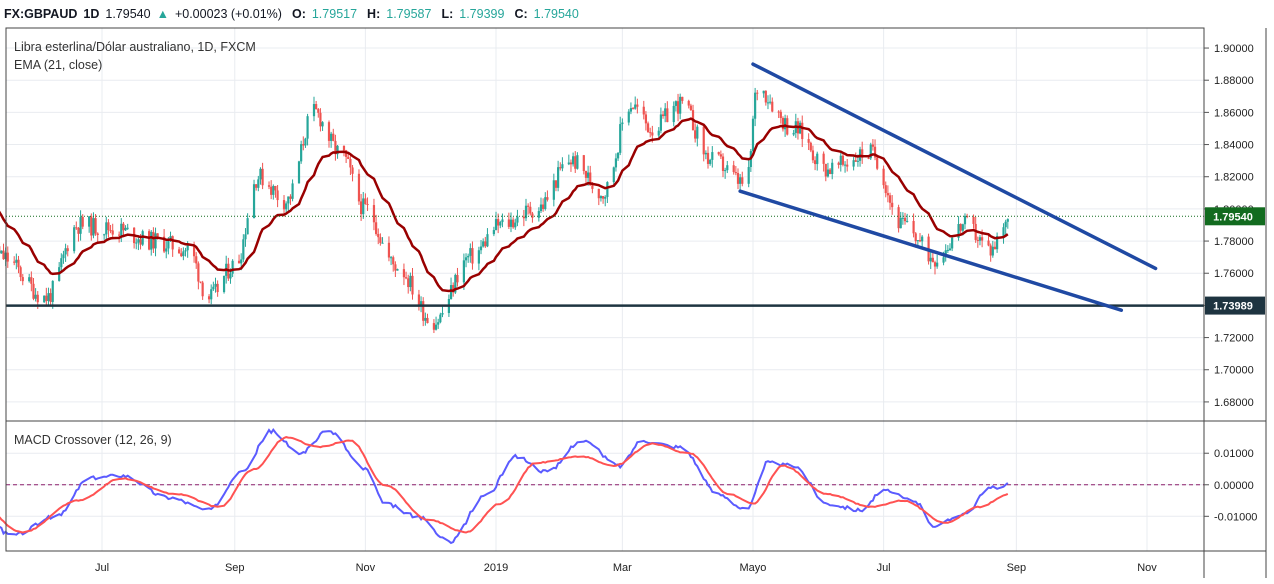 Image resolution: width=1274 pixels, height=584 pixels. I want to click on open-label: O:, so click(298, 14).